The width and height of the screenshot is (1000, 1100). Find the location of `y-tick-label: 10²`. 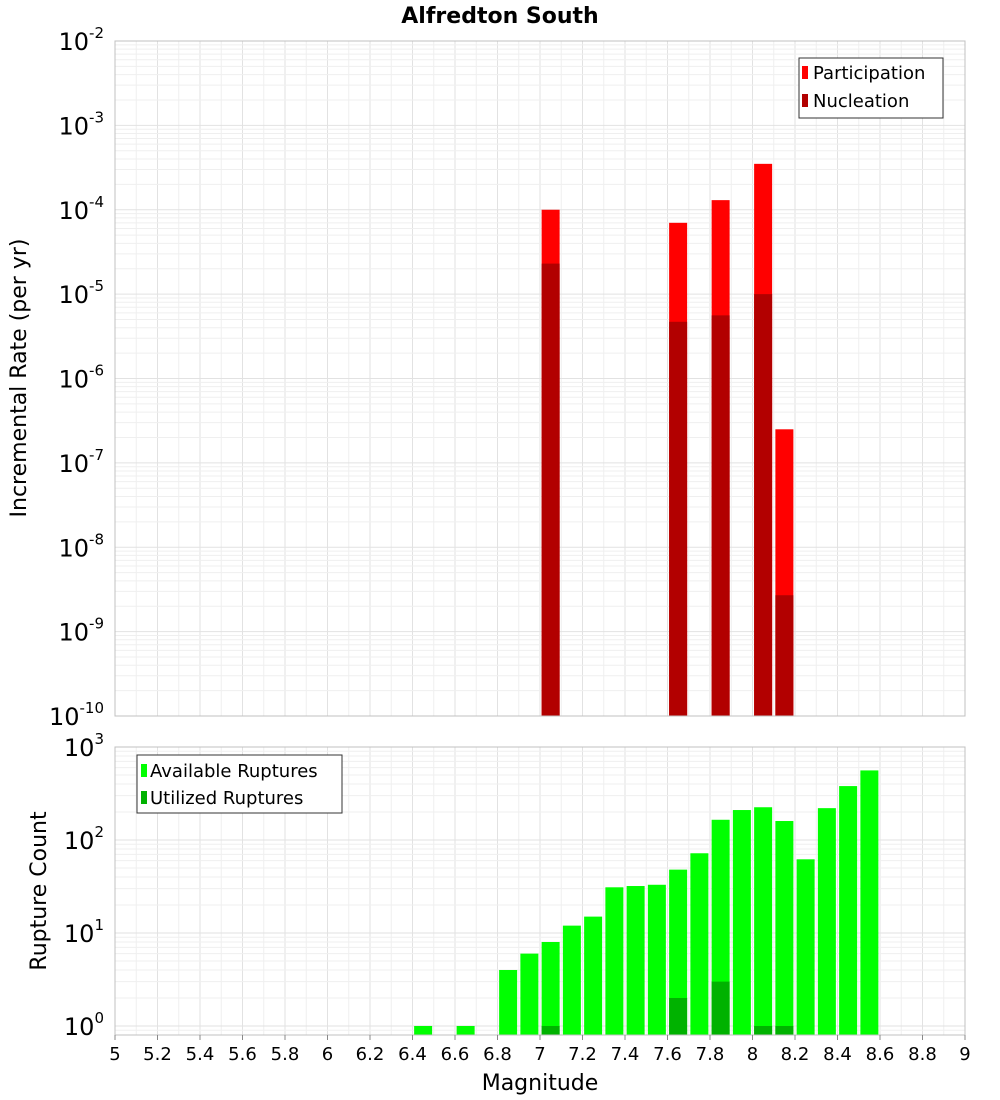

y-tick-label: 10² is located at coordinates (84, 839).